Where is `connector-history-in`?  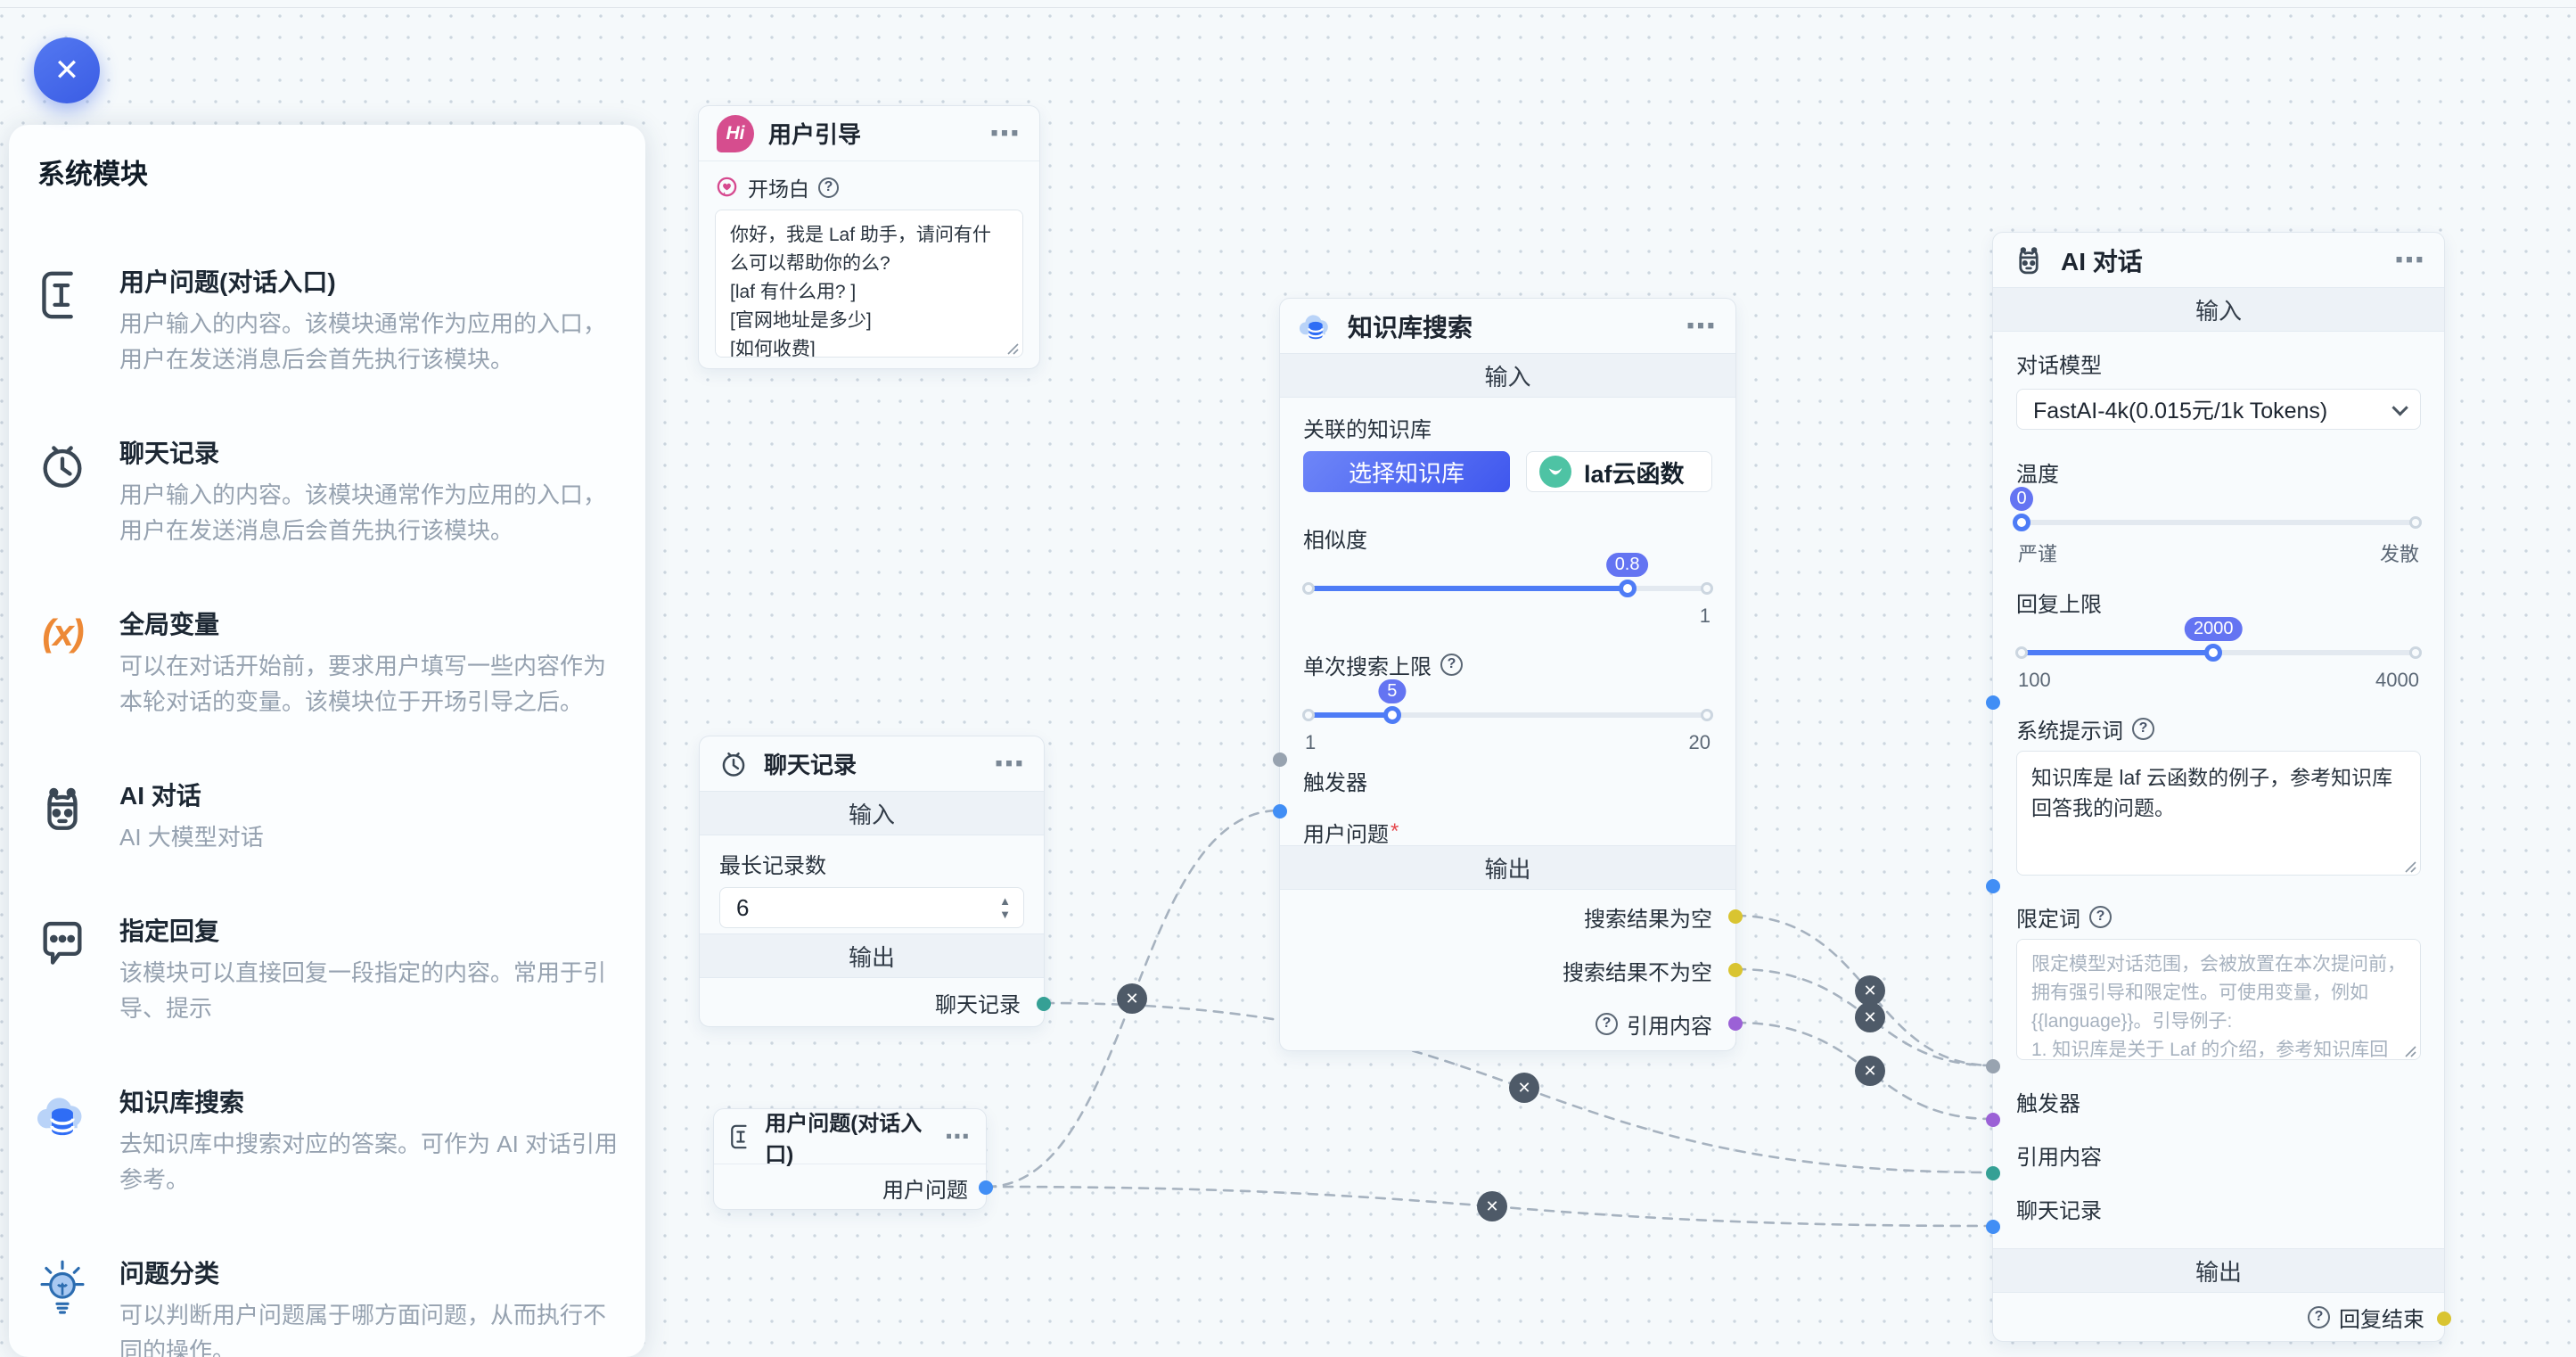 connector-history-in is located at coordinates (1993, 1173).